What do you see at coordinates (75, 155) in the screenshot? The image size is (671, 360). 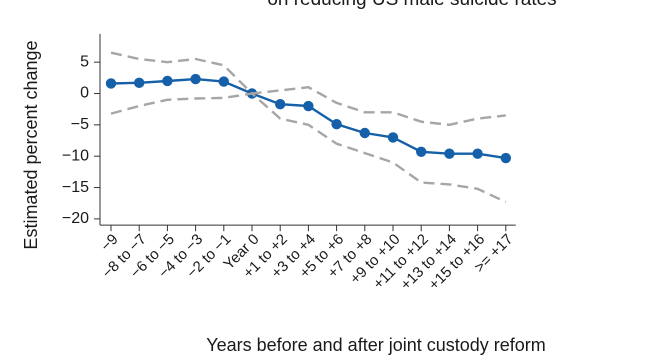 I see `y-tick-label: −10` at bounding box center [75, 155].